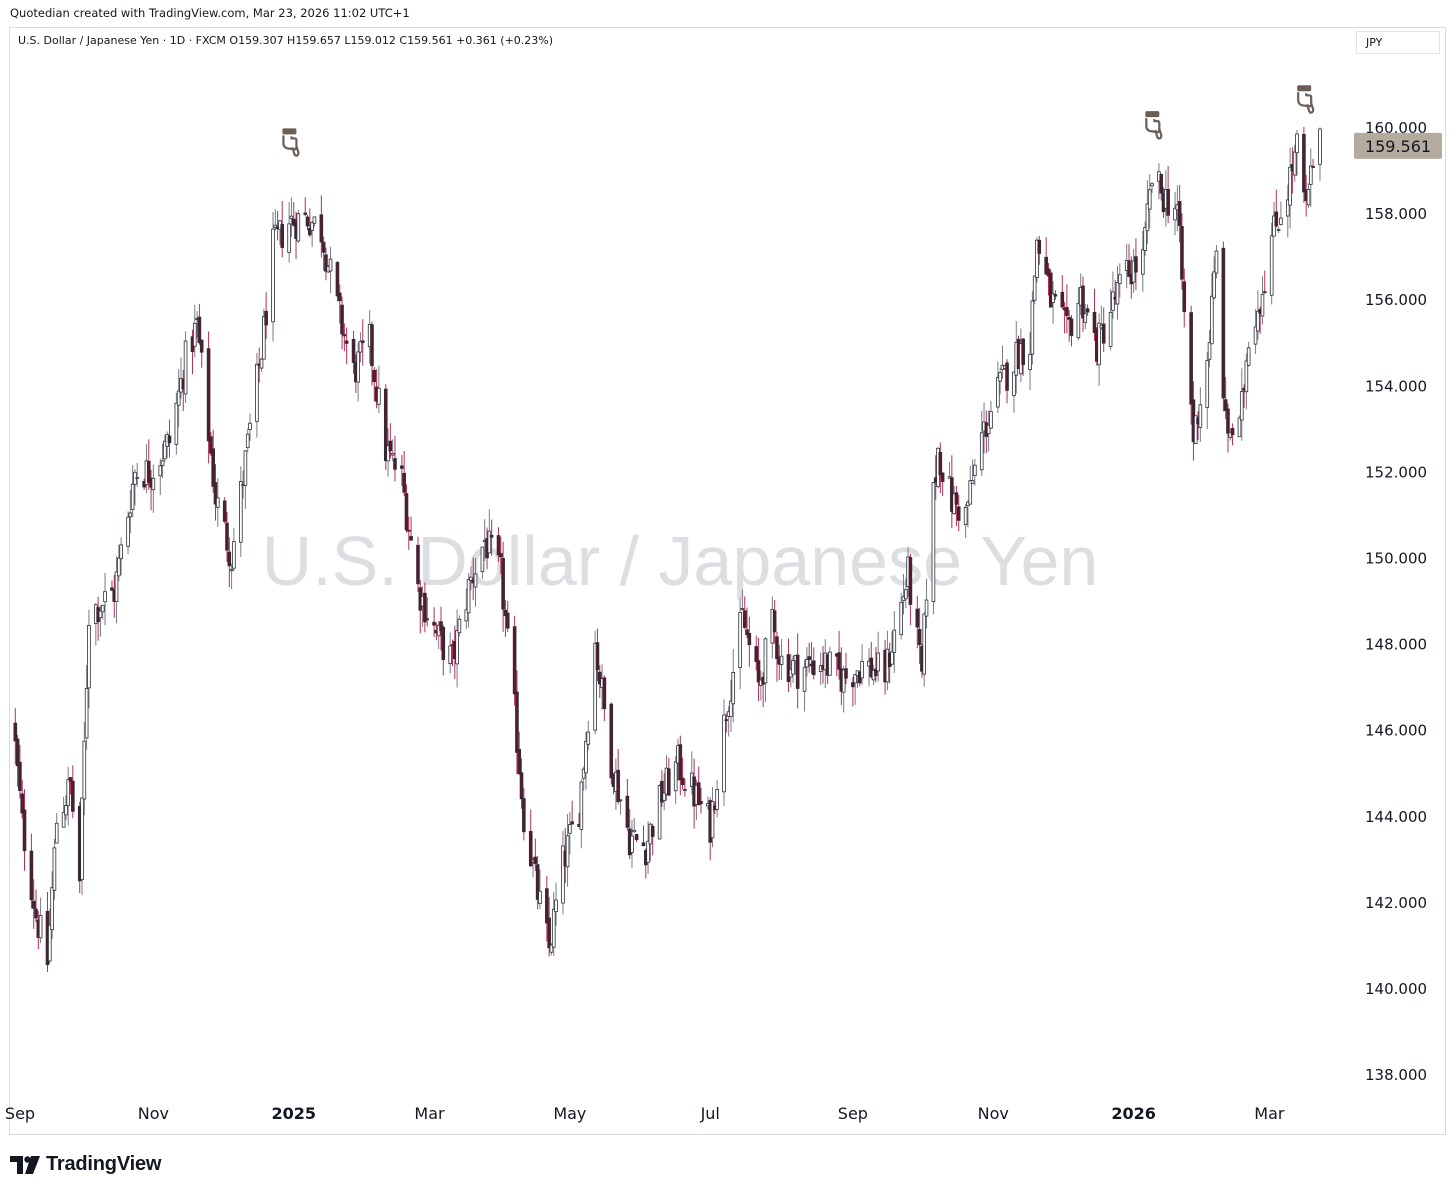 The height and width of the screenshot is (1194, 1456). Describe the element at coordinates (1396, 386) in the screenshot. I see `y-tick-label: 154.000` at that location.